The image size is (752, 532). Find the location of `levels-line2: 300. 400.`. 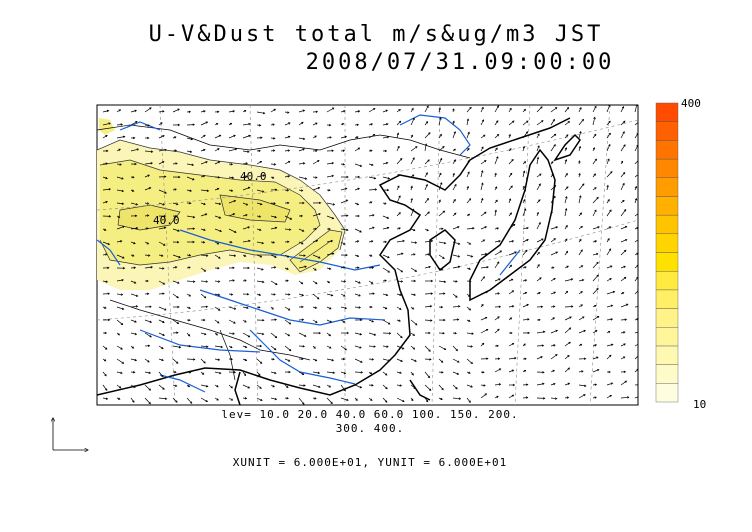

levels-line2: 300. 400. is located at coordinates (370, 428).